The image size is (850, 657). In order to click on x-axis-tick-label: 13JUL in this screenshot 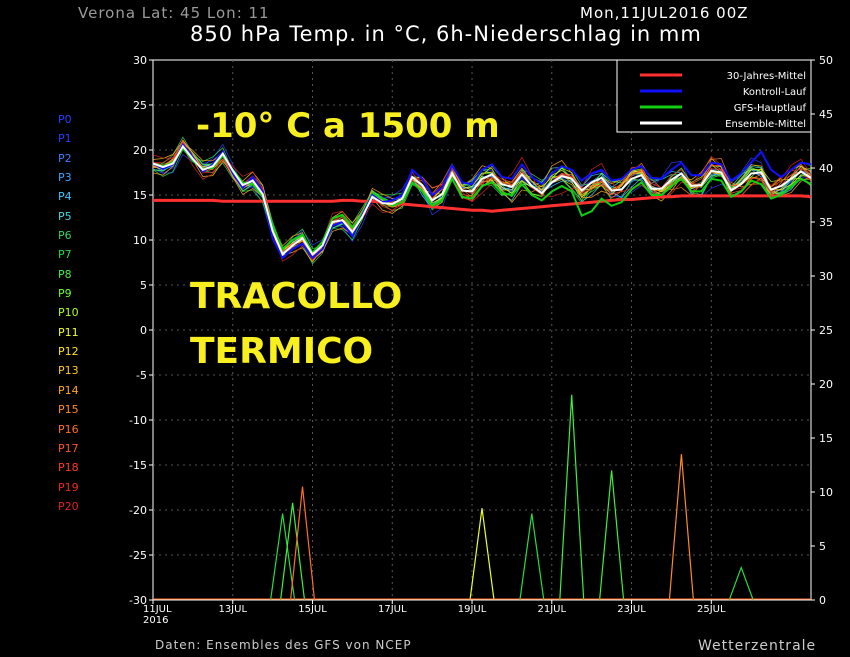, I will do `click(232, 609)`.